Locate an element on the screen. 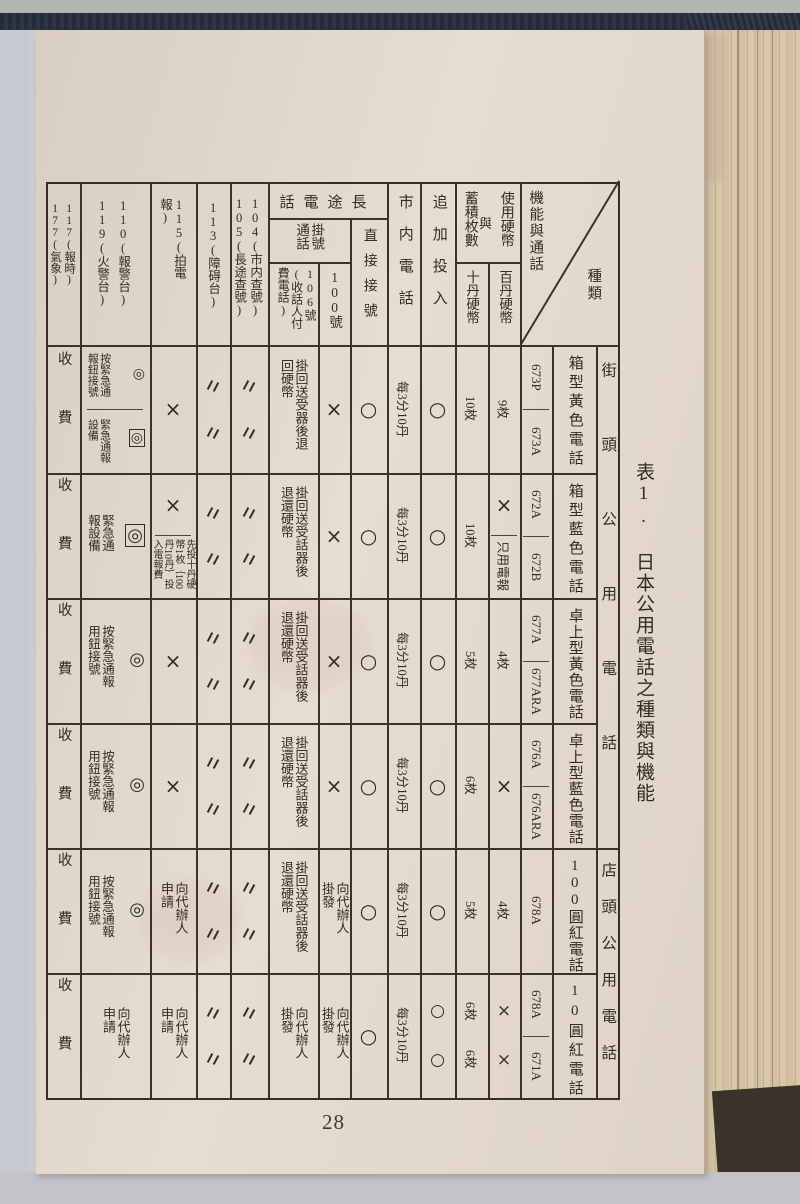 This screenshot has height=1204, width=800. type-name: 卓上型藍色電話 is located at coordinates (574, 789).